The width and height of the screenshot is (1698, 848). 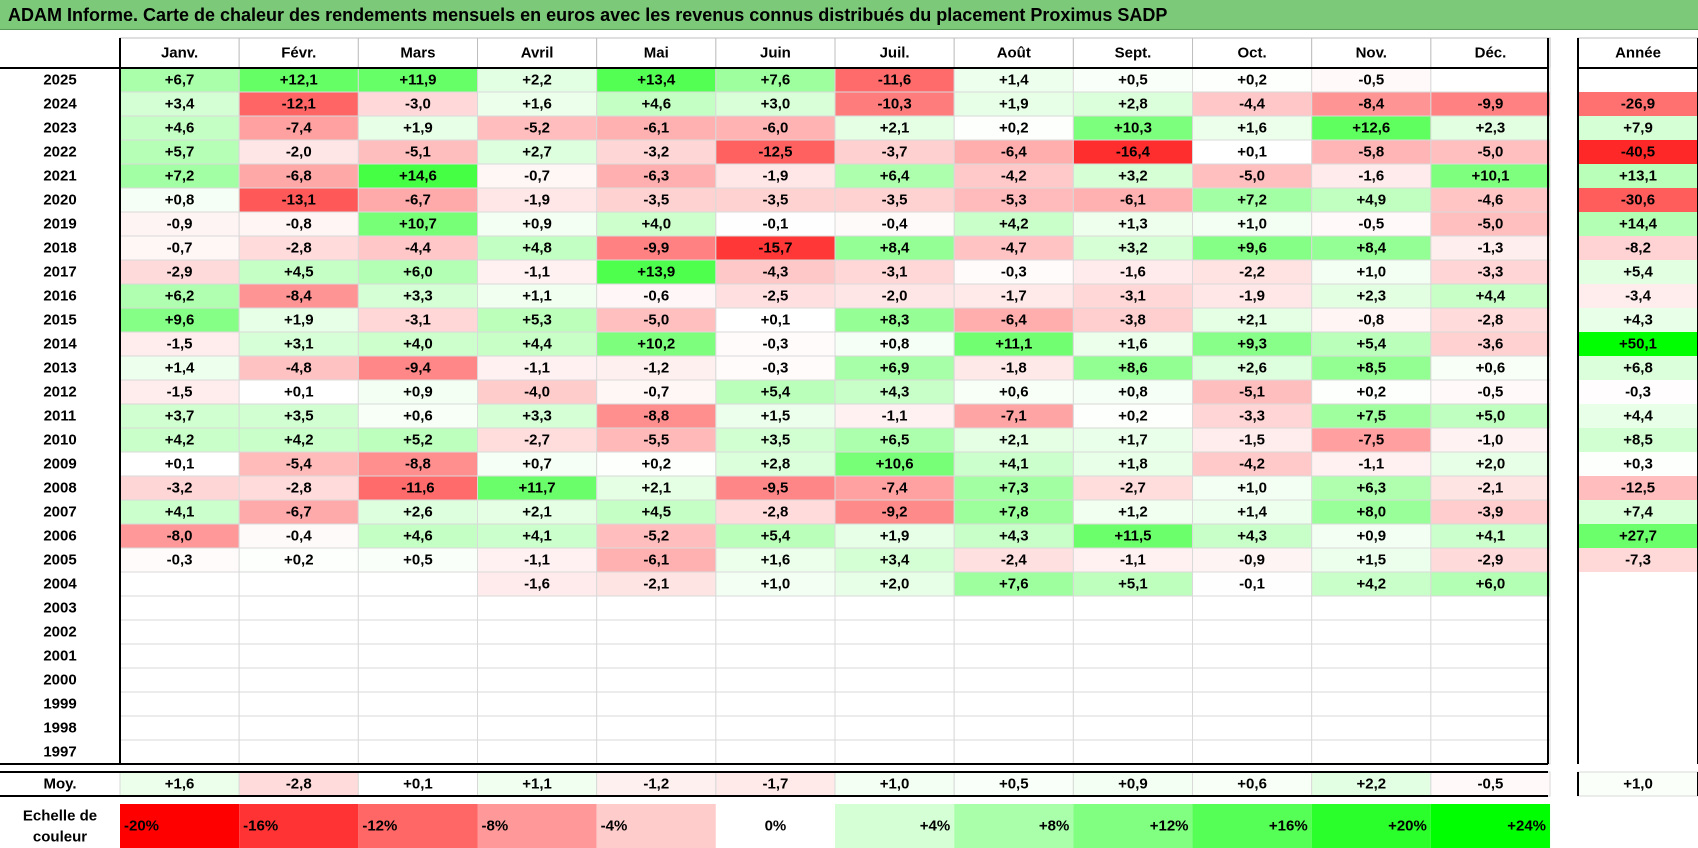 What do you see at coordinates (1371, 128) in the screenshot?
I see `heatmap-cell-value: +12,6` at bounding box center [1371, 128].